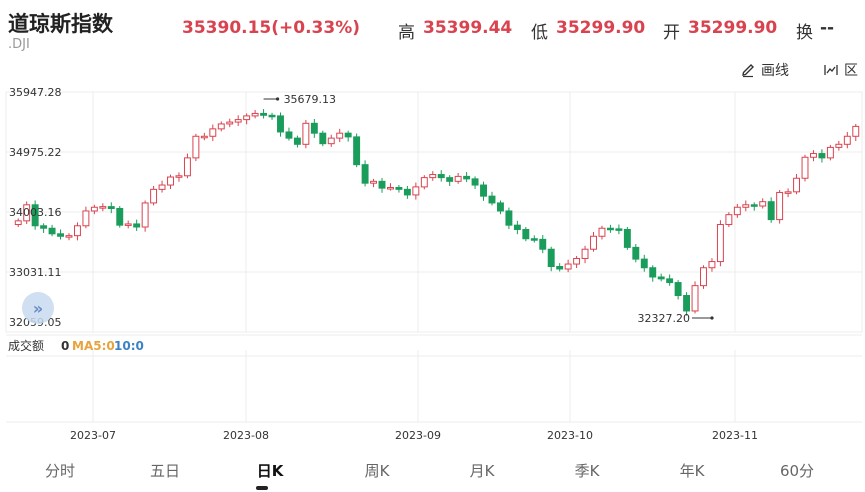 This screenshot has height=492, width=865. Describe the element at coordinates (271, 28) in the screenshot. I see `price-change: 35390.15(+0.33%)` at that location.